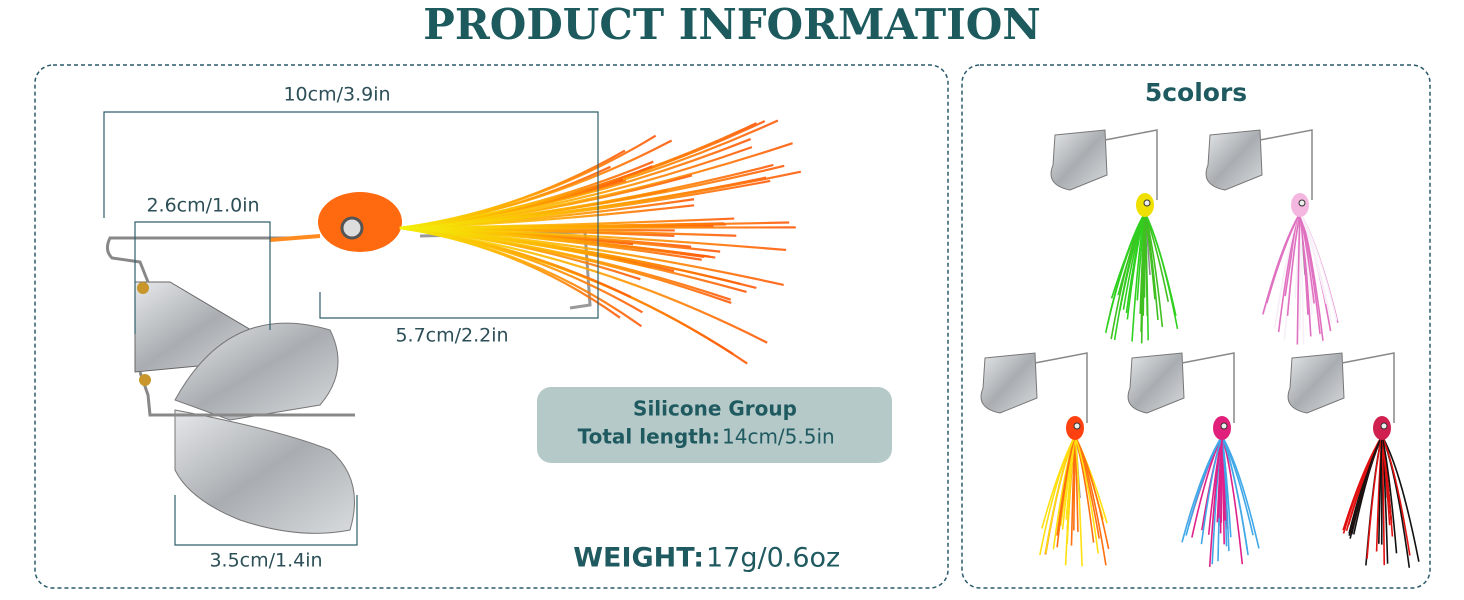 This screenshot has height=600, width=1464. I want to click on weight-value: 17g/0.6oz, so click(773, 558).